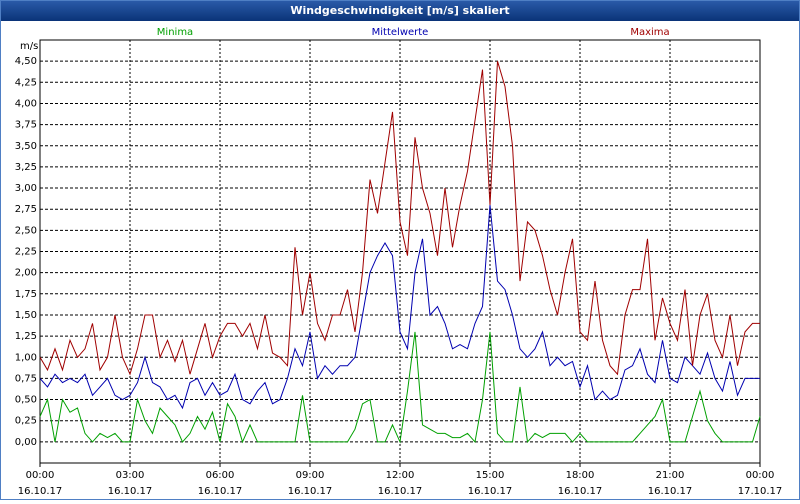 The width and height of the screenshot is (800, 504). Describe the element at coordinates (670, 475) in the screenshot. I see `x-tick-label: 21:00` at that location.